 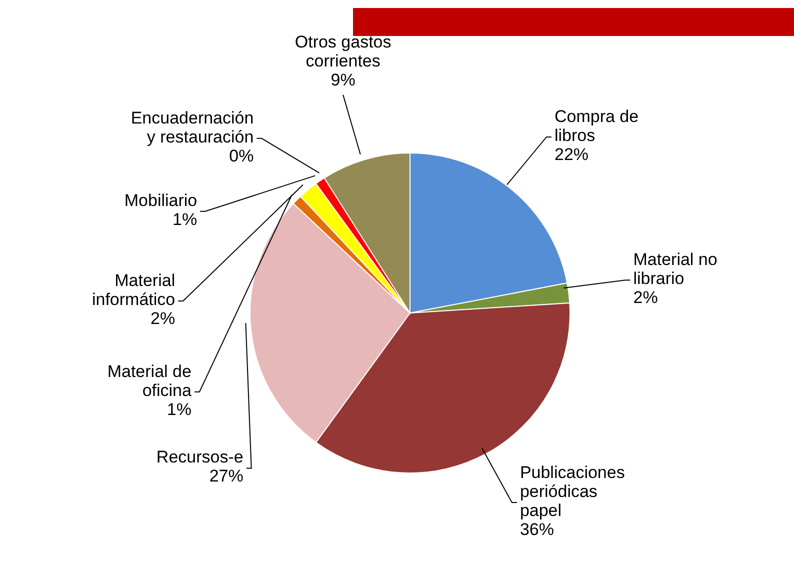 What do you see at coordinates (226, 476) in the screenshot?
I see `data-label: 27%` at bounding box center [226, 476].